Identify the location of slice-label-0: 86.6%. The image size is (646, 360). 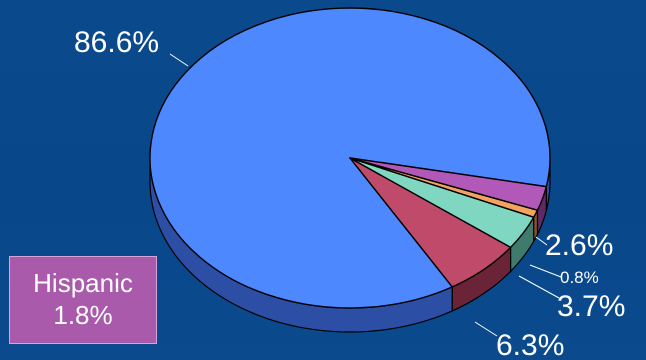
(116, 42).